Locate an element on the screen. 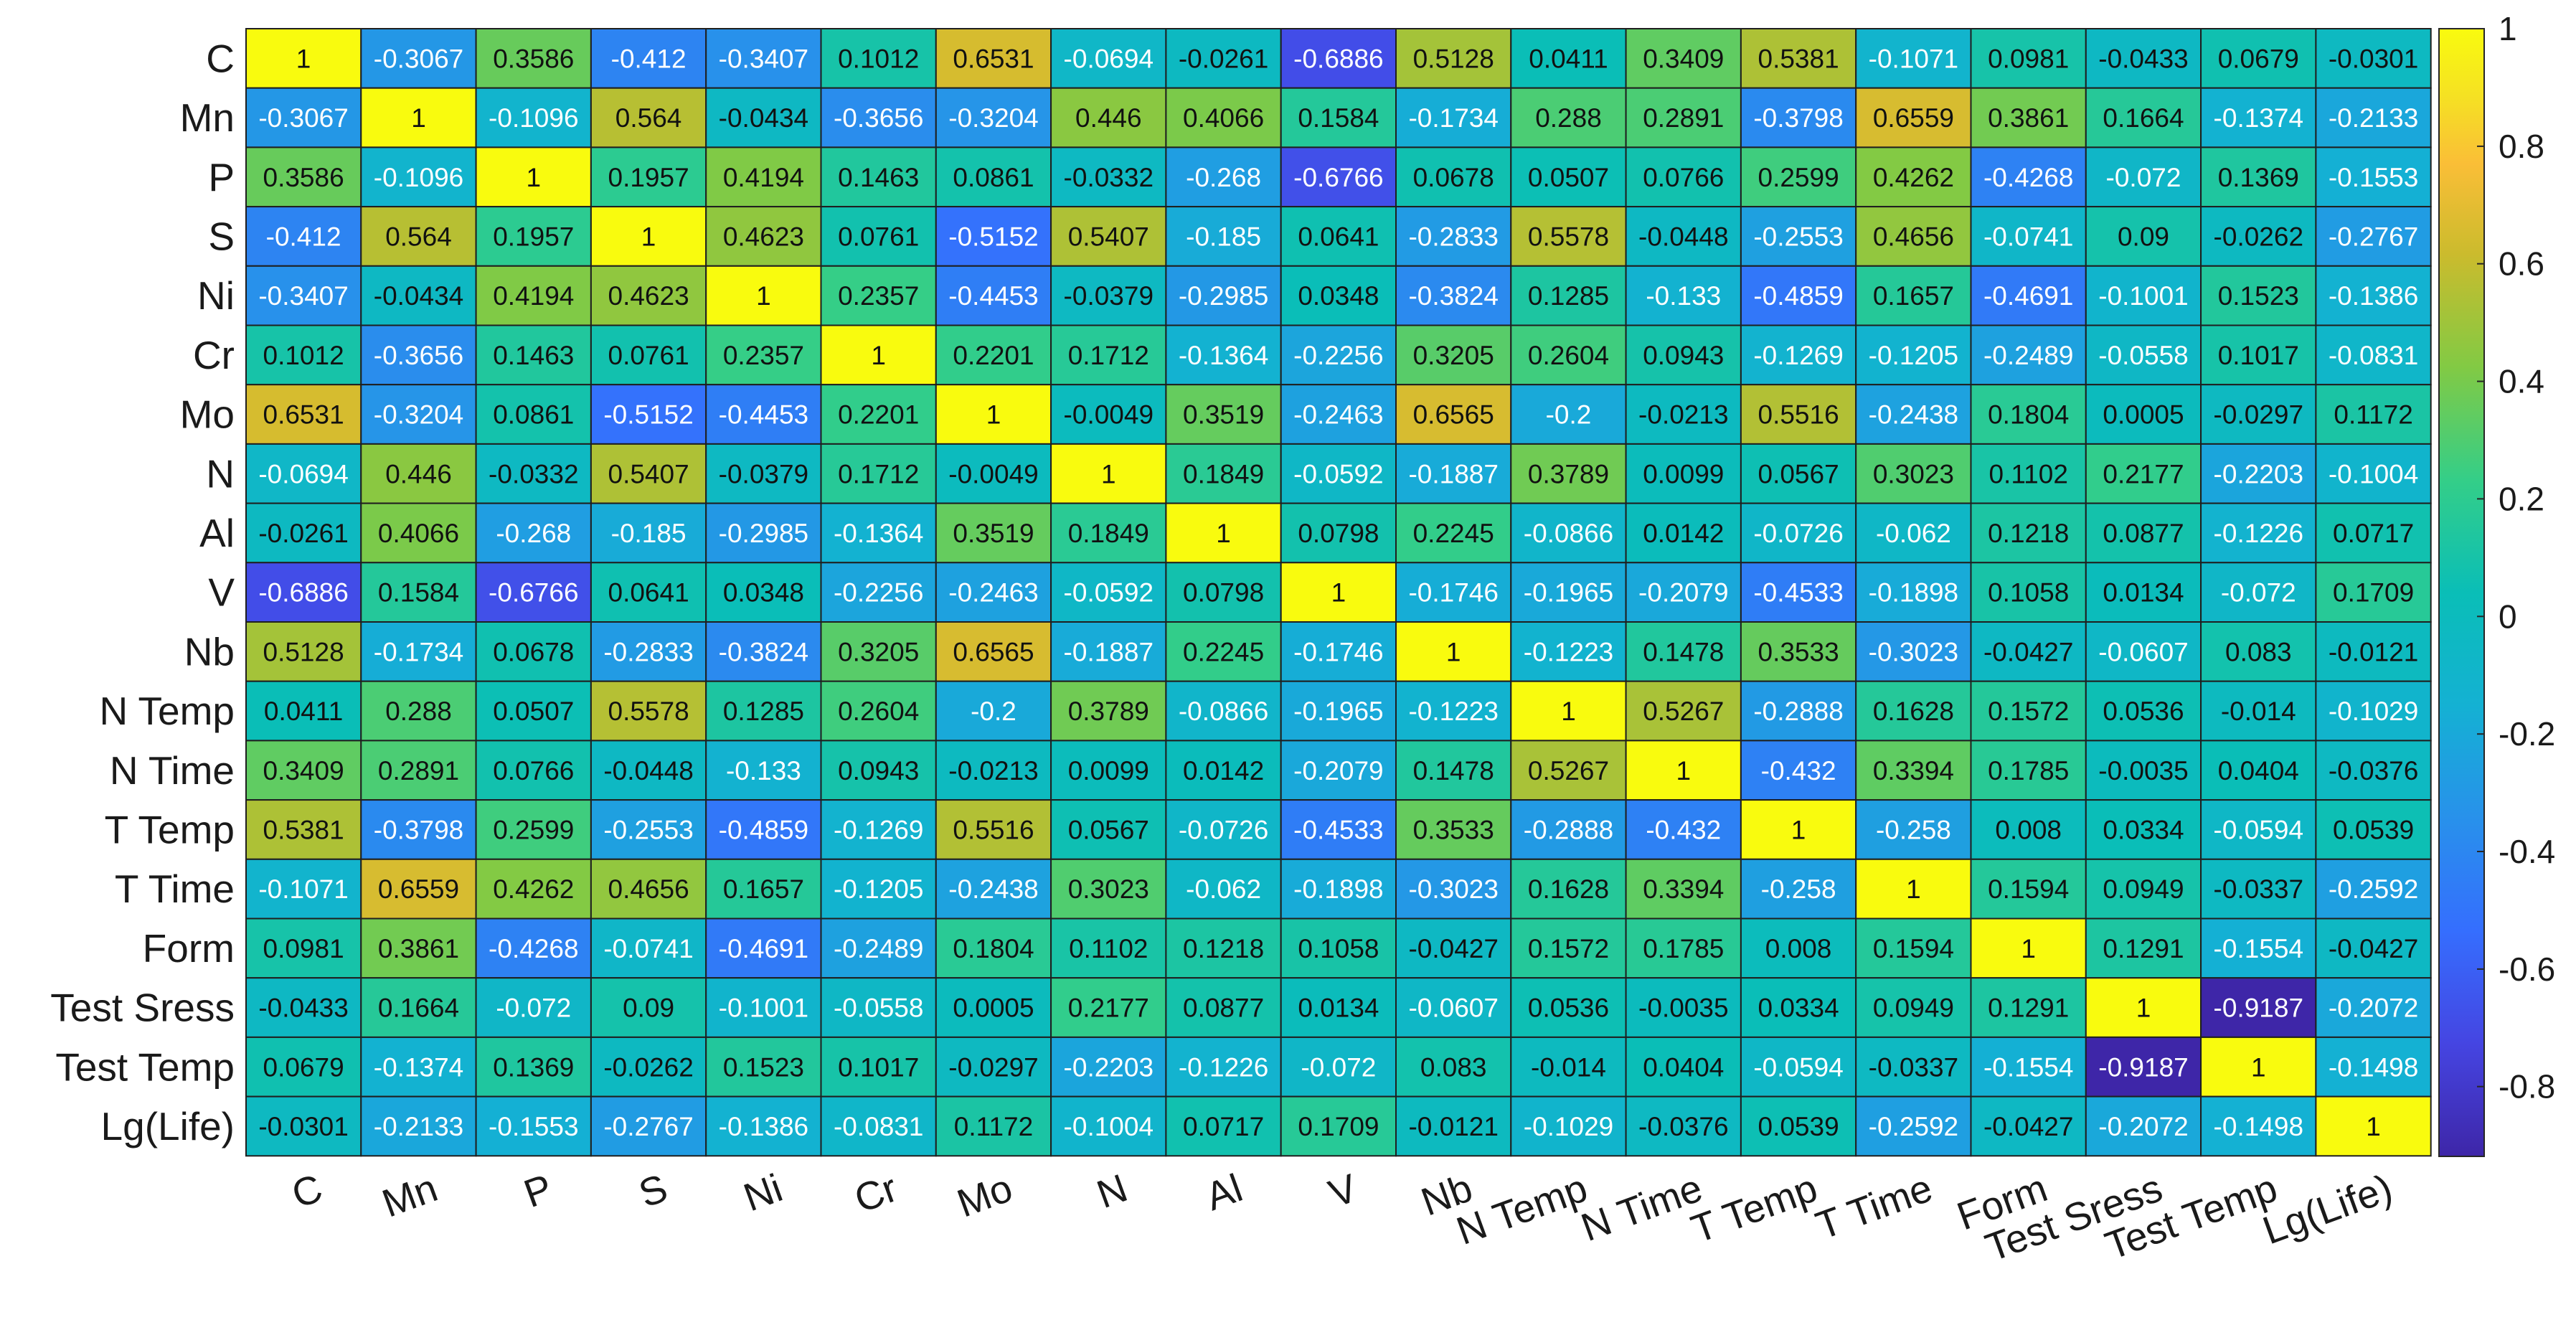 Image resolution: width=2576 pixels, height=1335 pixels. heatmap-cell-value: 0.4194 is located at coordinates (533, 296).